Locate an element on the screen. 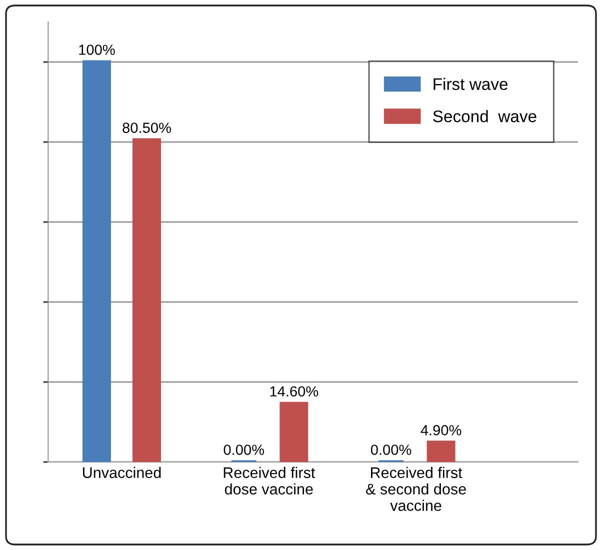 The image size is (602, 550). data-label: 4.90% is located at coordinates (441, 430).